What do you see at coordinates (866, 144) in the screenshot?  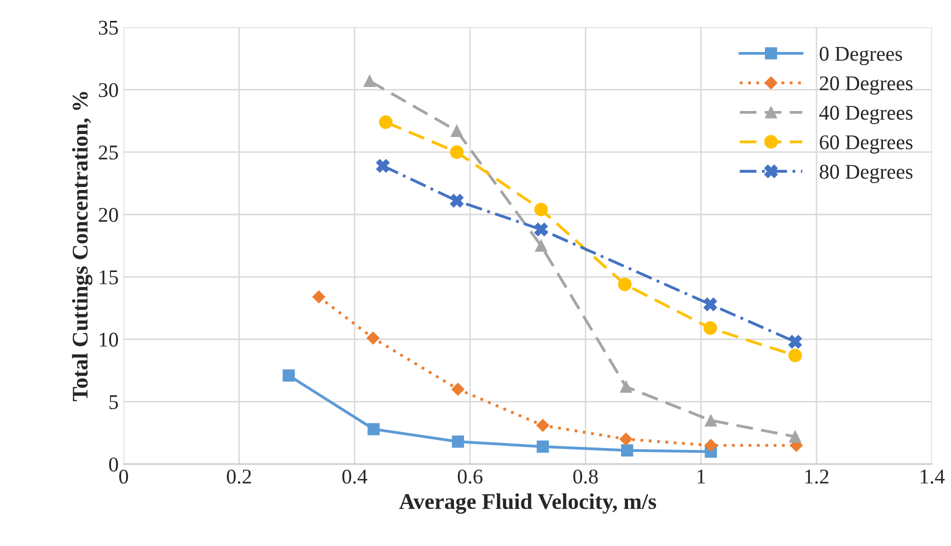 I see `legend-label: 60 Degrees` at bounding box center [866, 144].